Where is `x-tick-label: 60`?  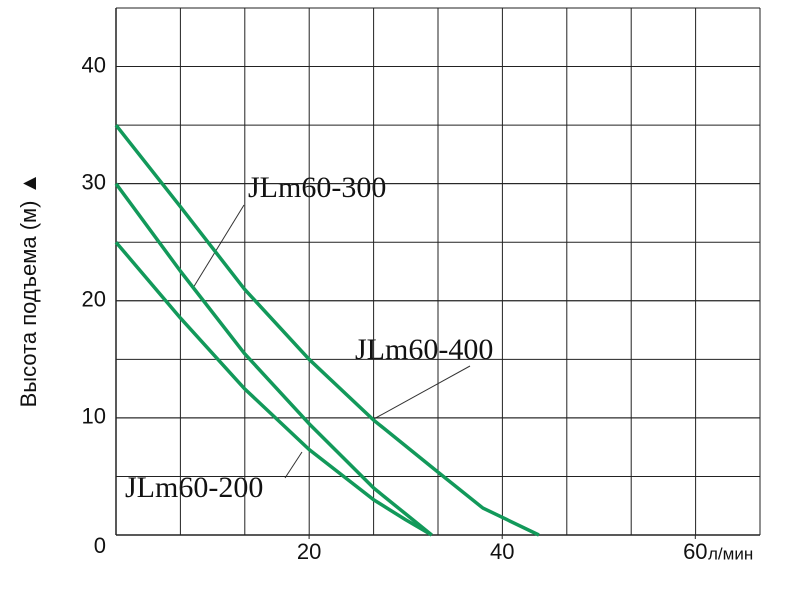 x-tick-label: 60 is located at coordinates (695, 551).